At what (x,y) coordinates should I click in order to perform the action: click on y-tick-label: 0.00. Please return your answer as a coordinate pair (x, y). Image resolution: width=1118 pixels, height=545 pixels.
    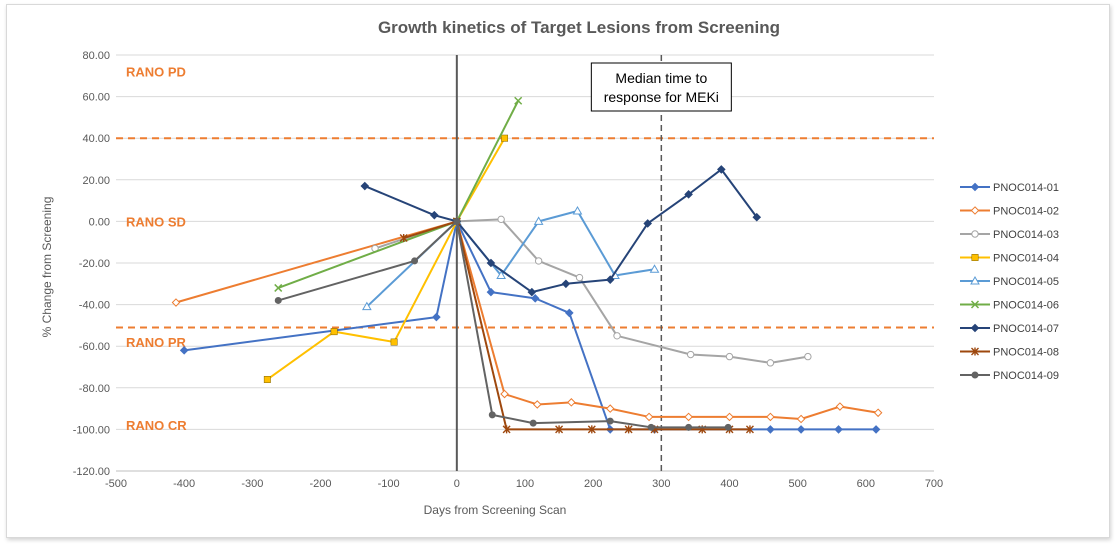
    Looking at the image, I should click on (99, 222).